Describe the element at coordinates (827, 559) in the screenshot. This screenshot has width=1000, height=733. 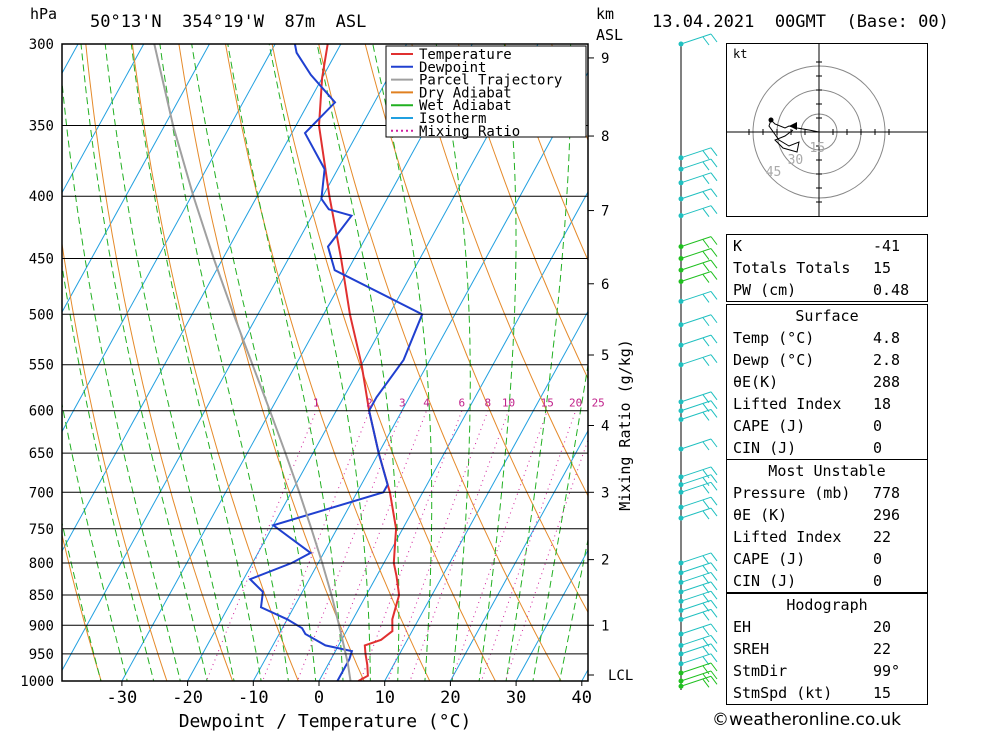
I see `index-row: CAPE (J) 0` at that location.